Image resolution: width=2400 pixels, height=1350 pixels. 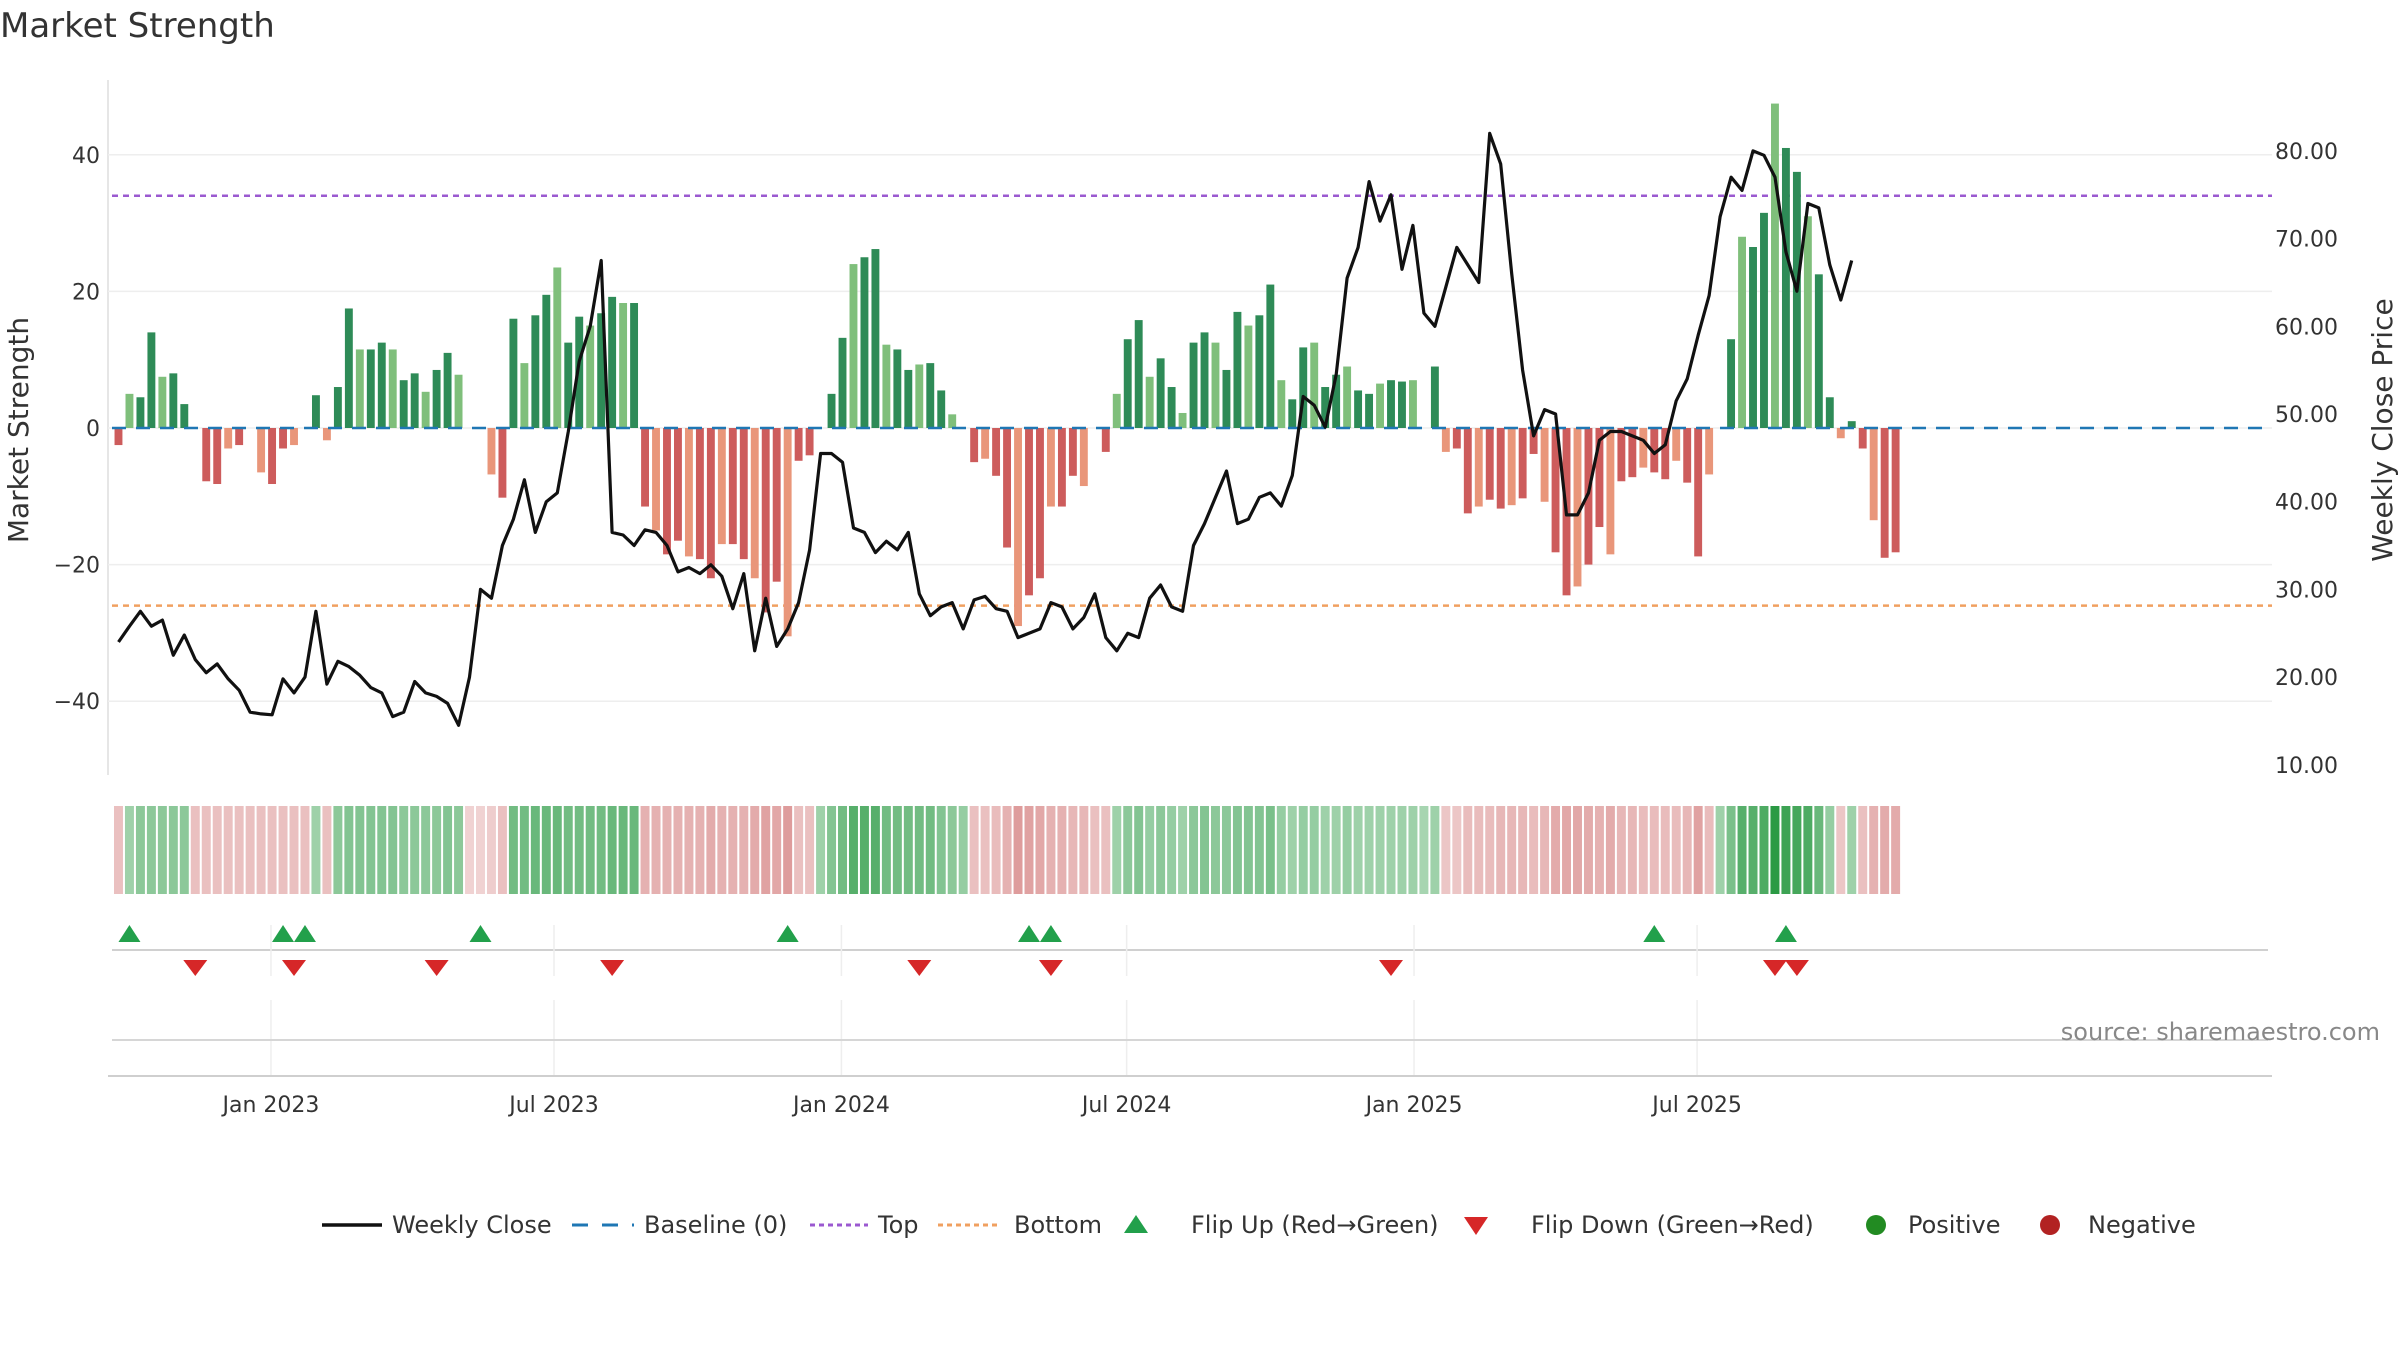 I want to click on legend-label: Weekly Close, so click(x=472, y=1225).